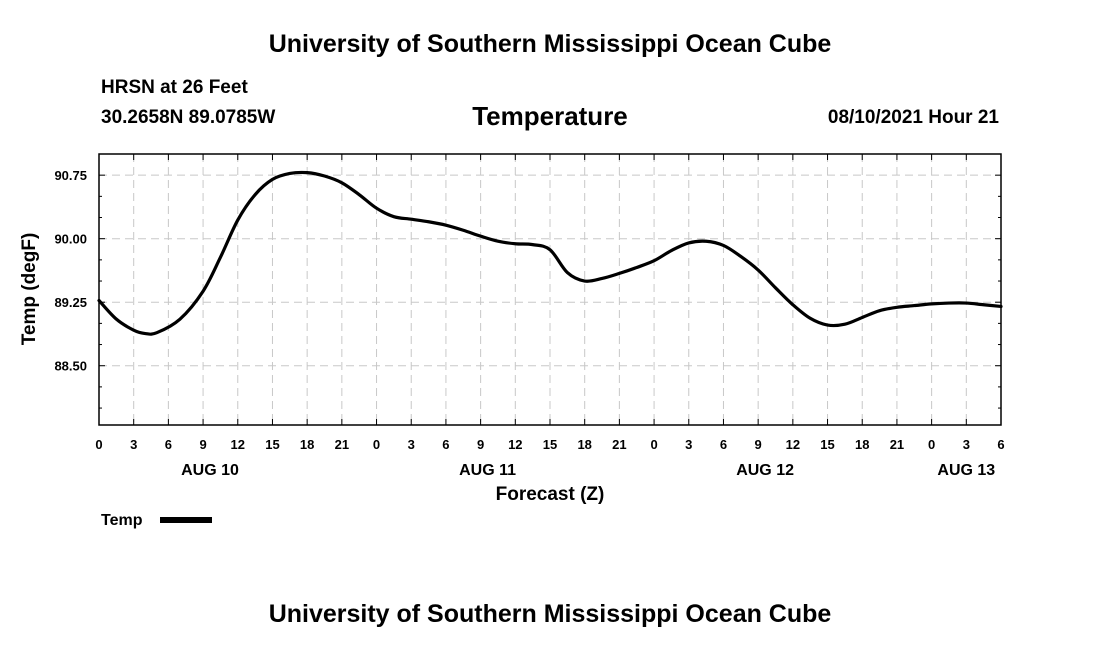 The height and width of the screenshot is (650, 1100). I want to click on station-name: HRSN at 26 Feet, so click(174, 87).